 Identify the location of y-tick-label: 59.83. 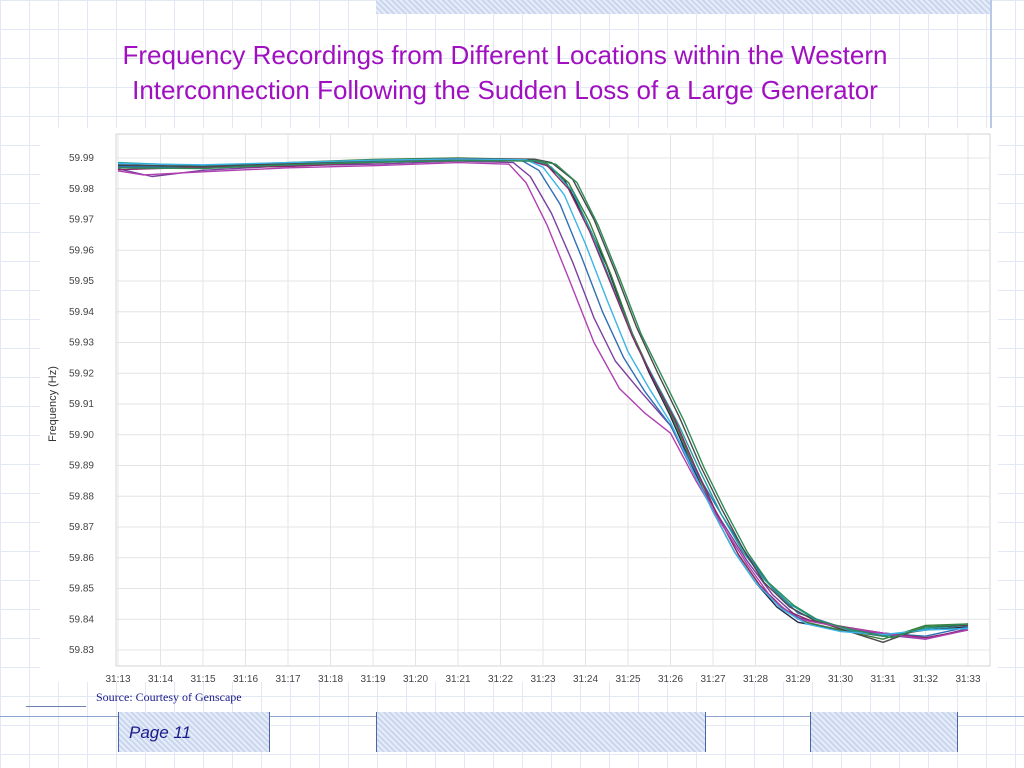
(81, 650).